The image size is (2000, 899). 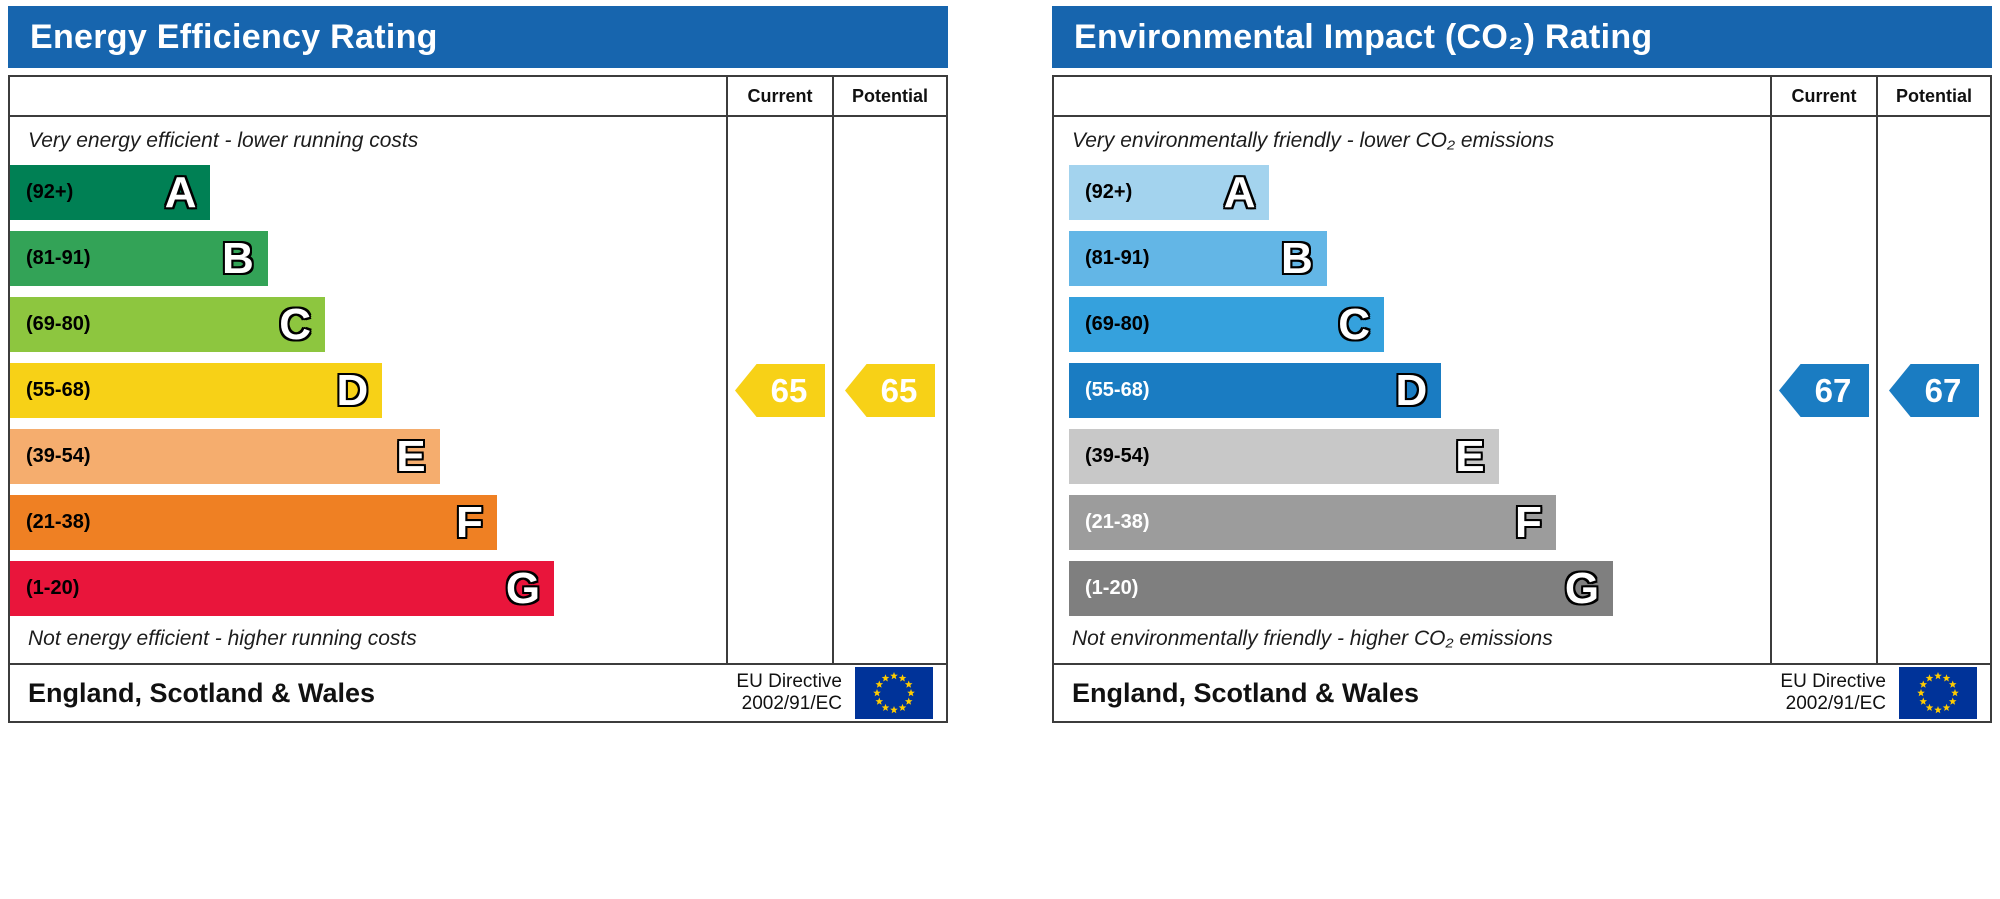 I want to click on potential-rating-arrow: 65, so click(x=890, y=390).